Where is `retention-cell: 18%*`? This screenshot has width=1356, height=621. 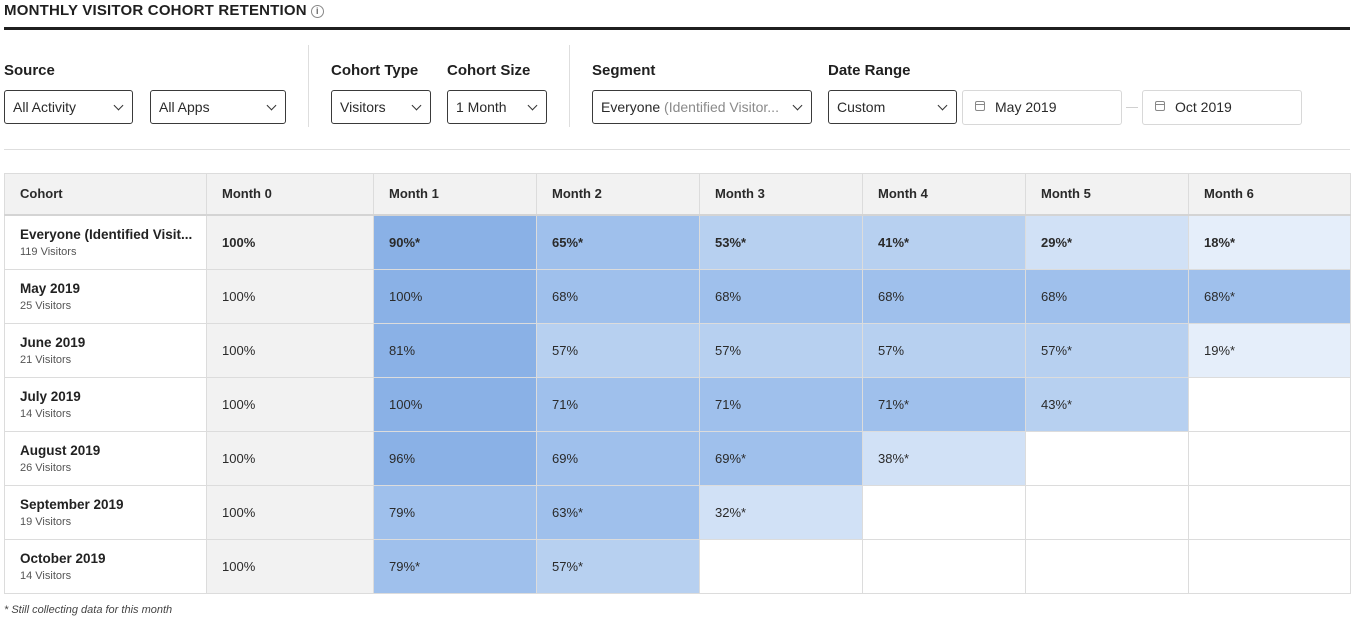 retention-cell: 18%* is located at coordinates (1269, 242).